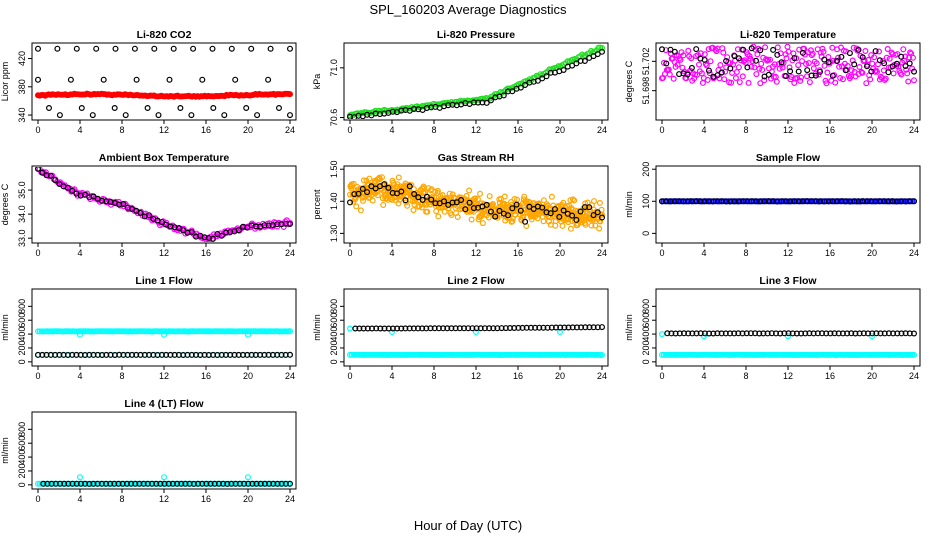 This screenshot has width=936, height=540. I want to click on panel-title: Gas Stream RH, so click(476, 158).